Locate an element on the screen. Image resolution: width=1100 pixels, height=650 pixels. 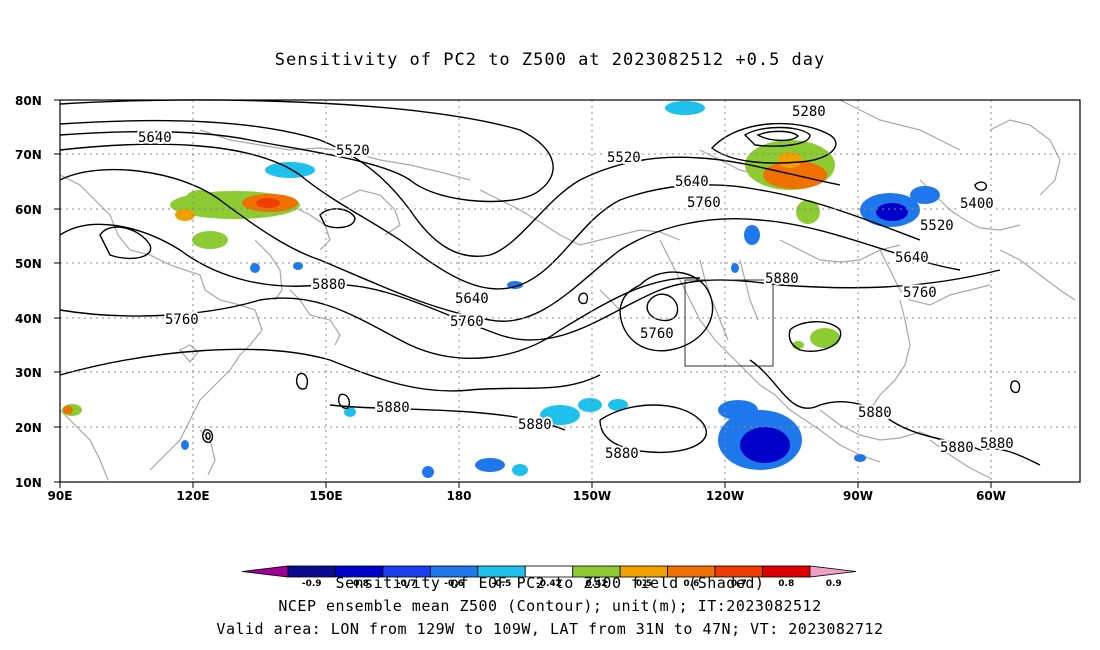
lon-tick-label: 120E is located at coordinates (192, 496).